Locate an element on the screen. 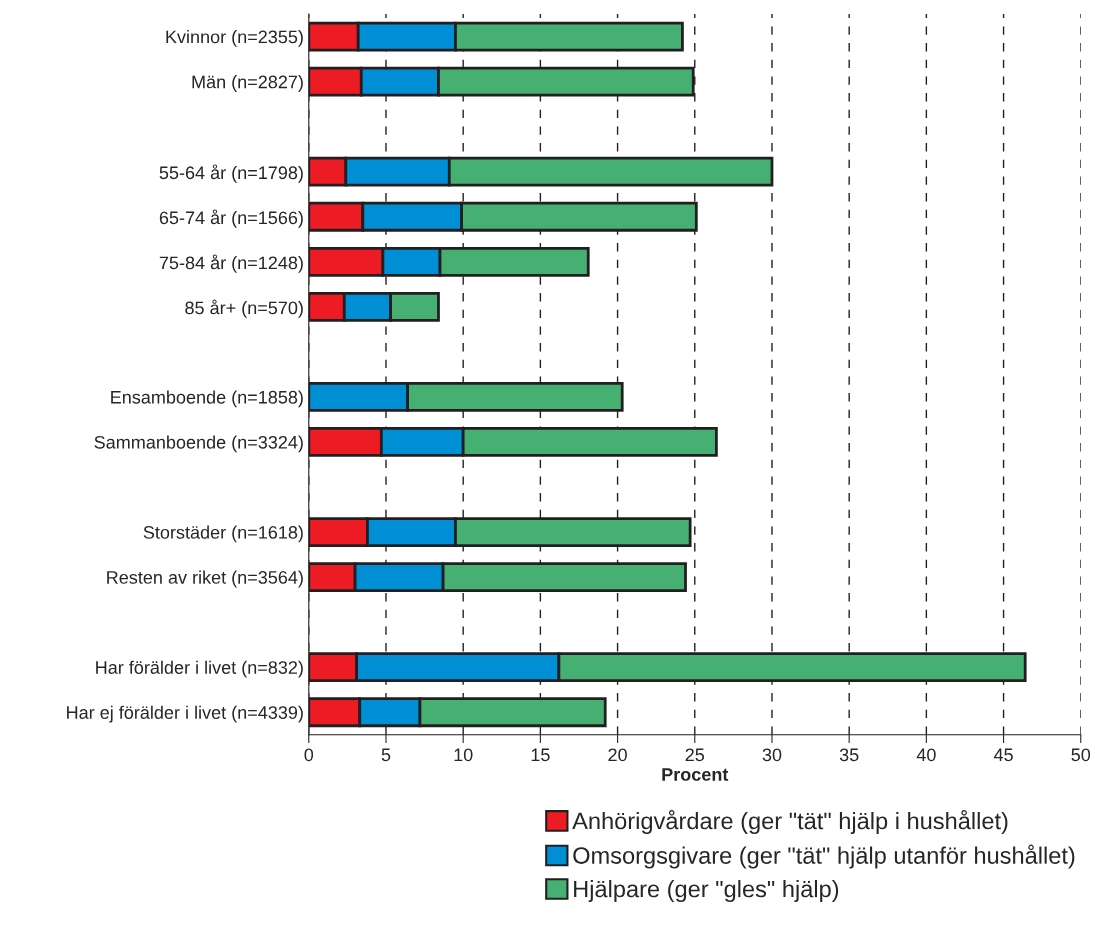 This screenshot has width=1095, height=936. legend-label: Anhörigvårdare (ger "tät" hjälp i hushållet) is located at coordinates (790, 822).